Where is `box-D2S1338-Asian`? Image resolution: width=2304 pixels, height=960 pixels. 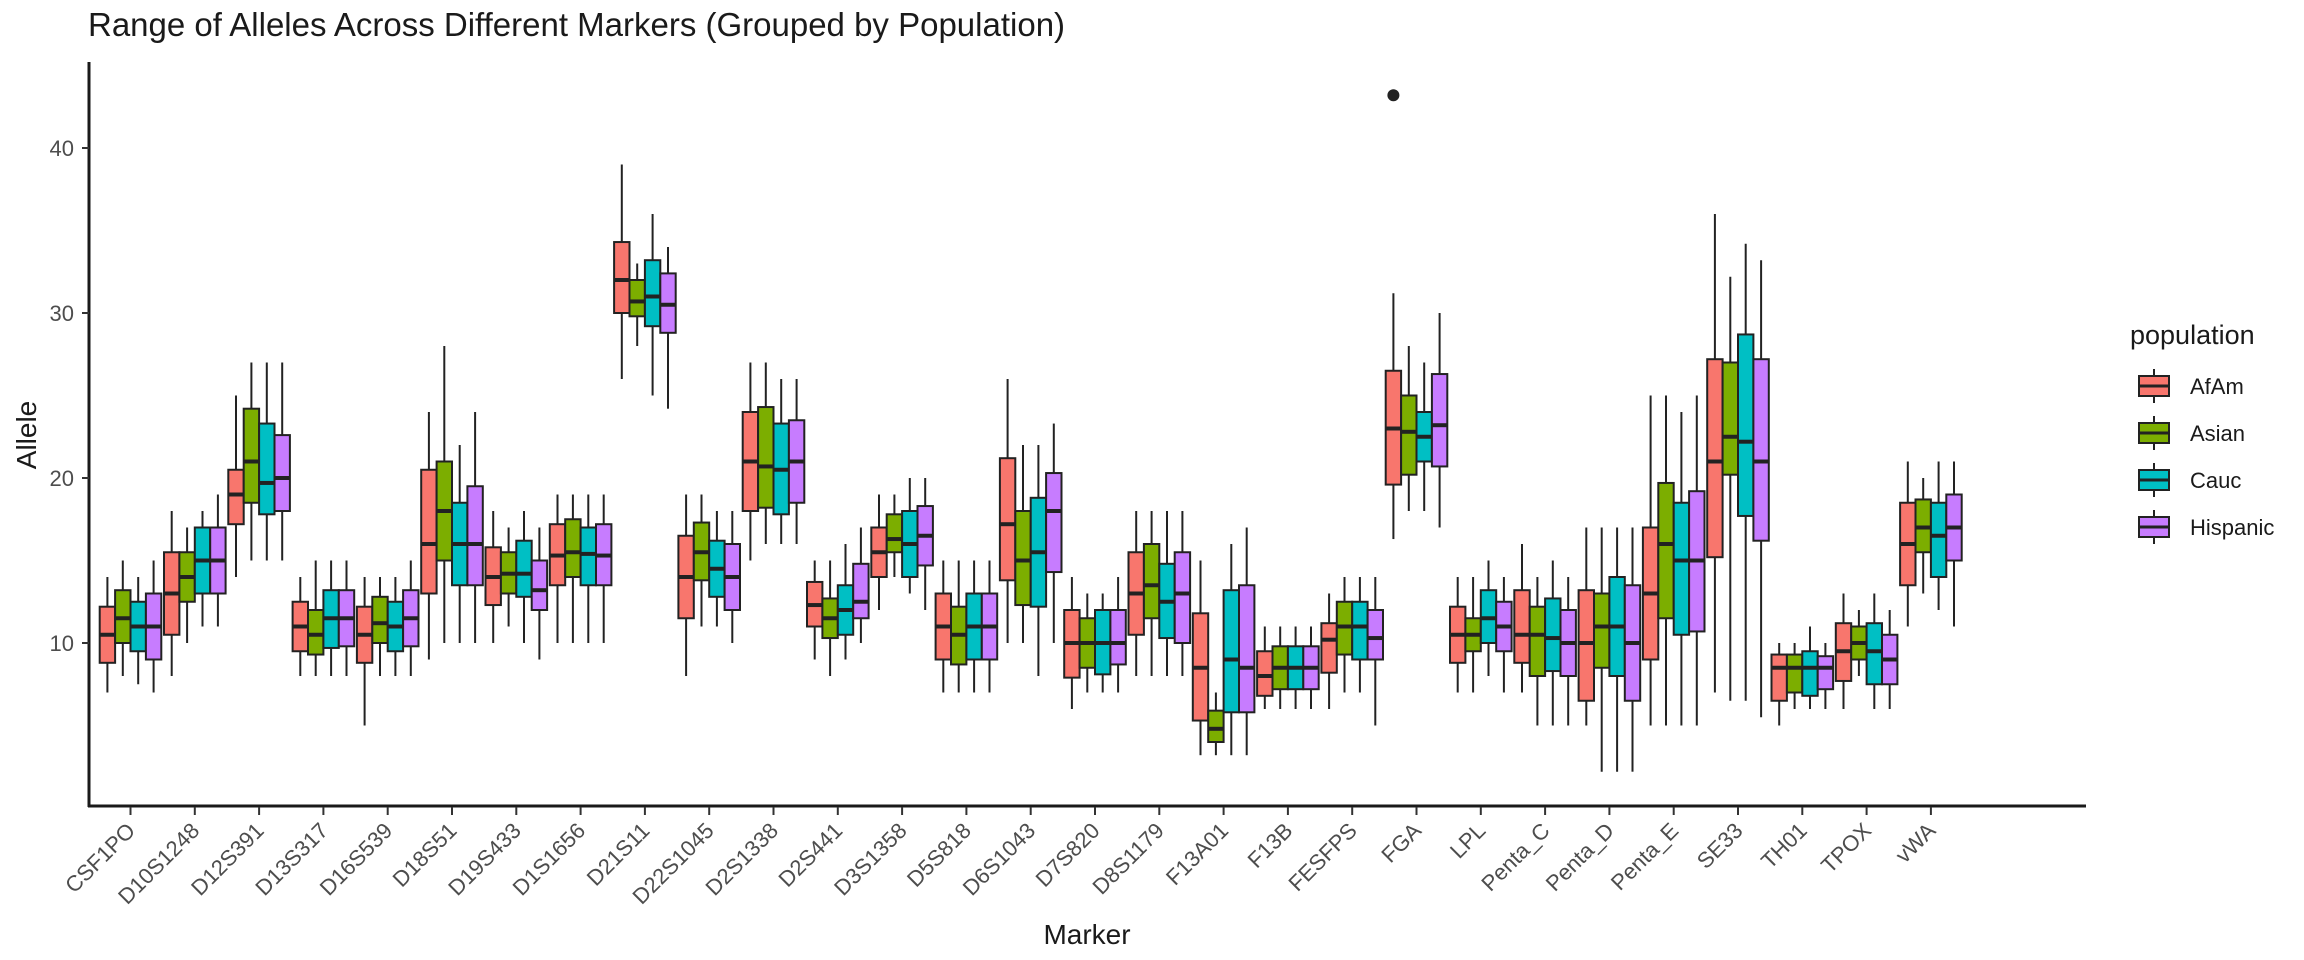
box-D2S1338-Asian is located at coordinates (766, 453).